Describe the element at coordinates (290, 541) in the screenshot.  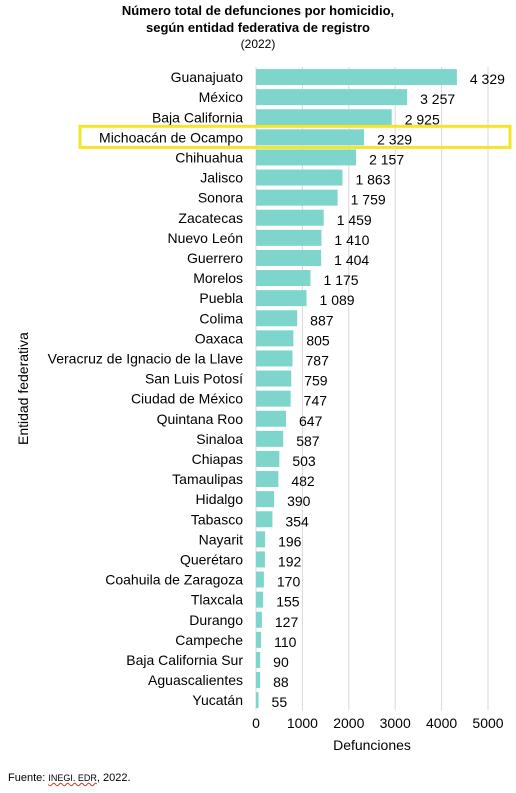
I see `value-label: 196` at that location.